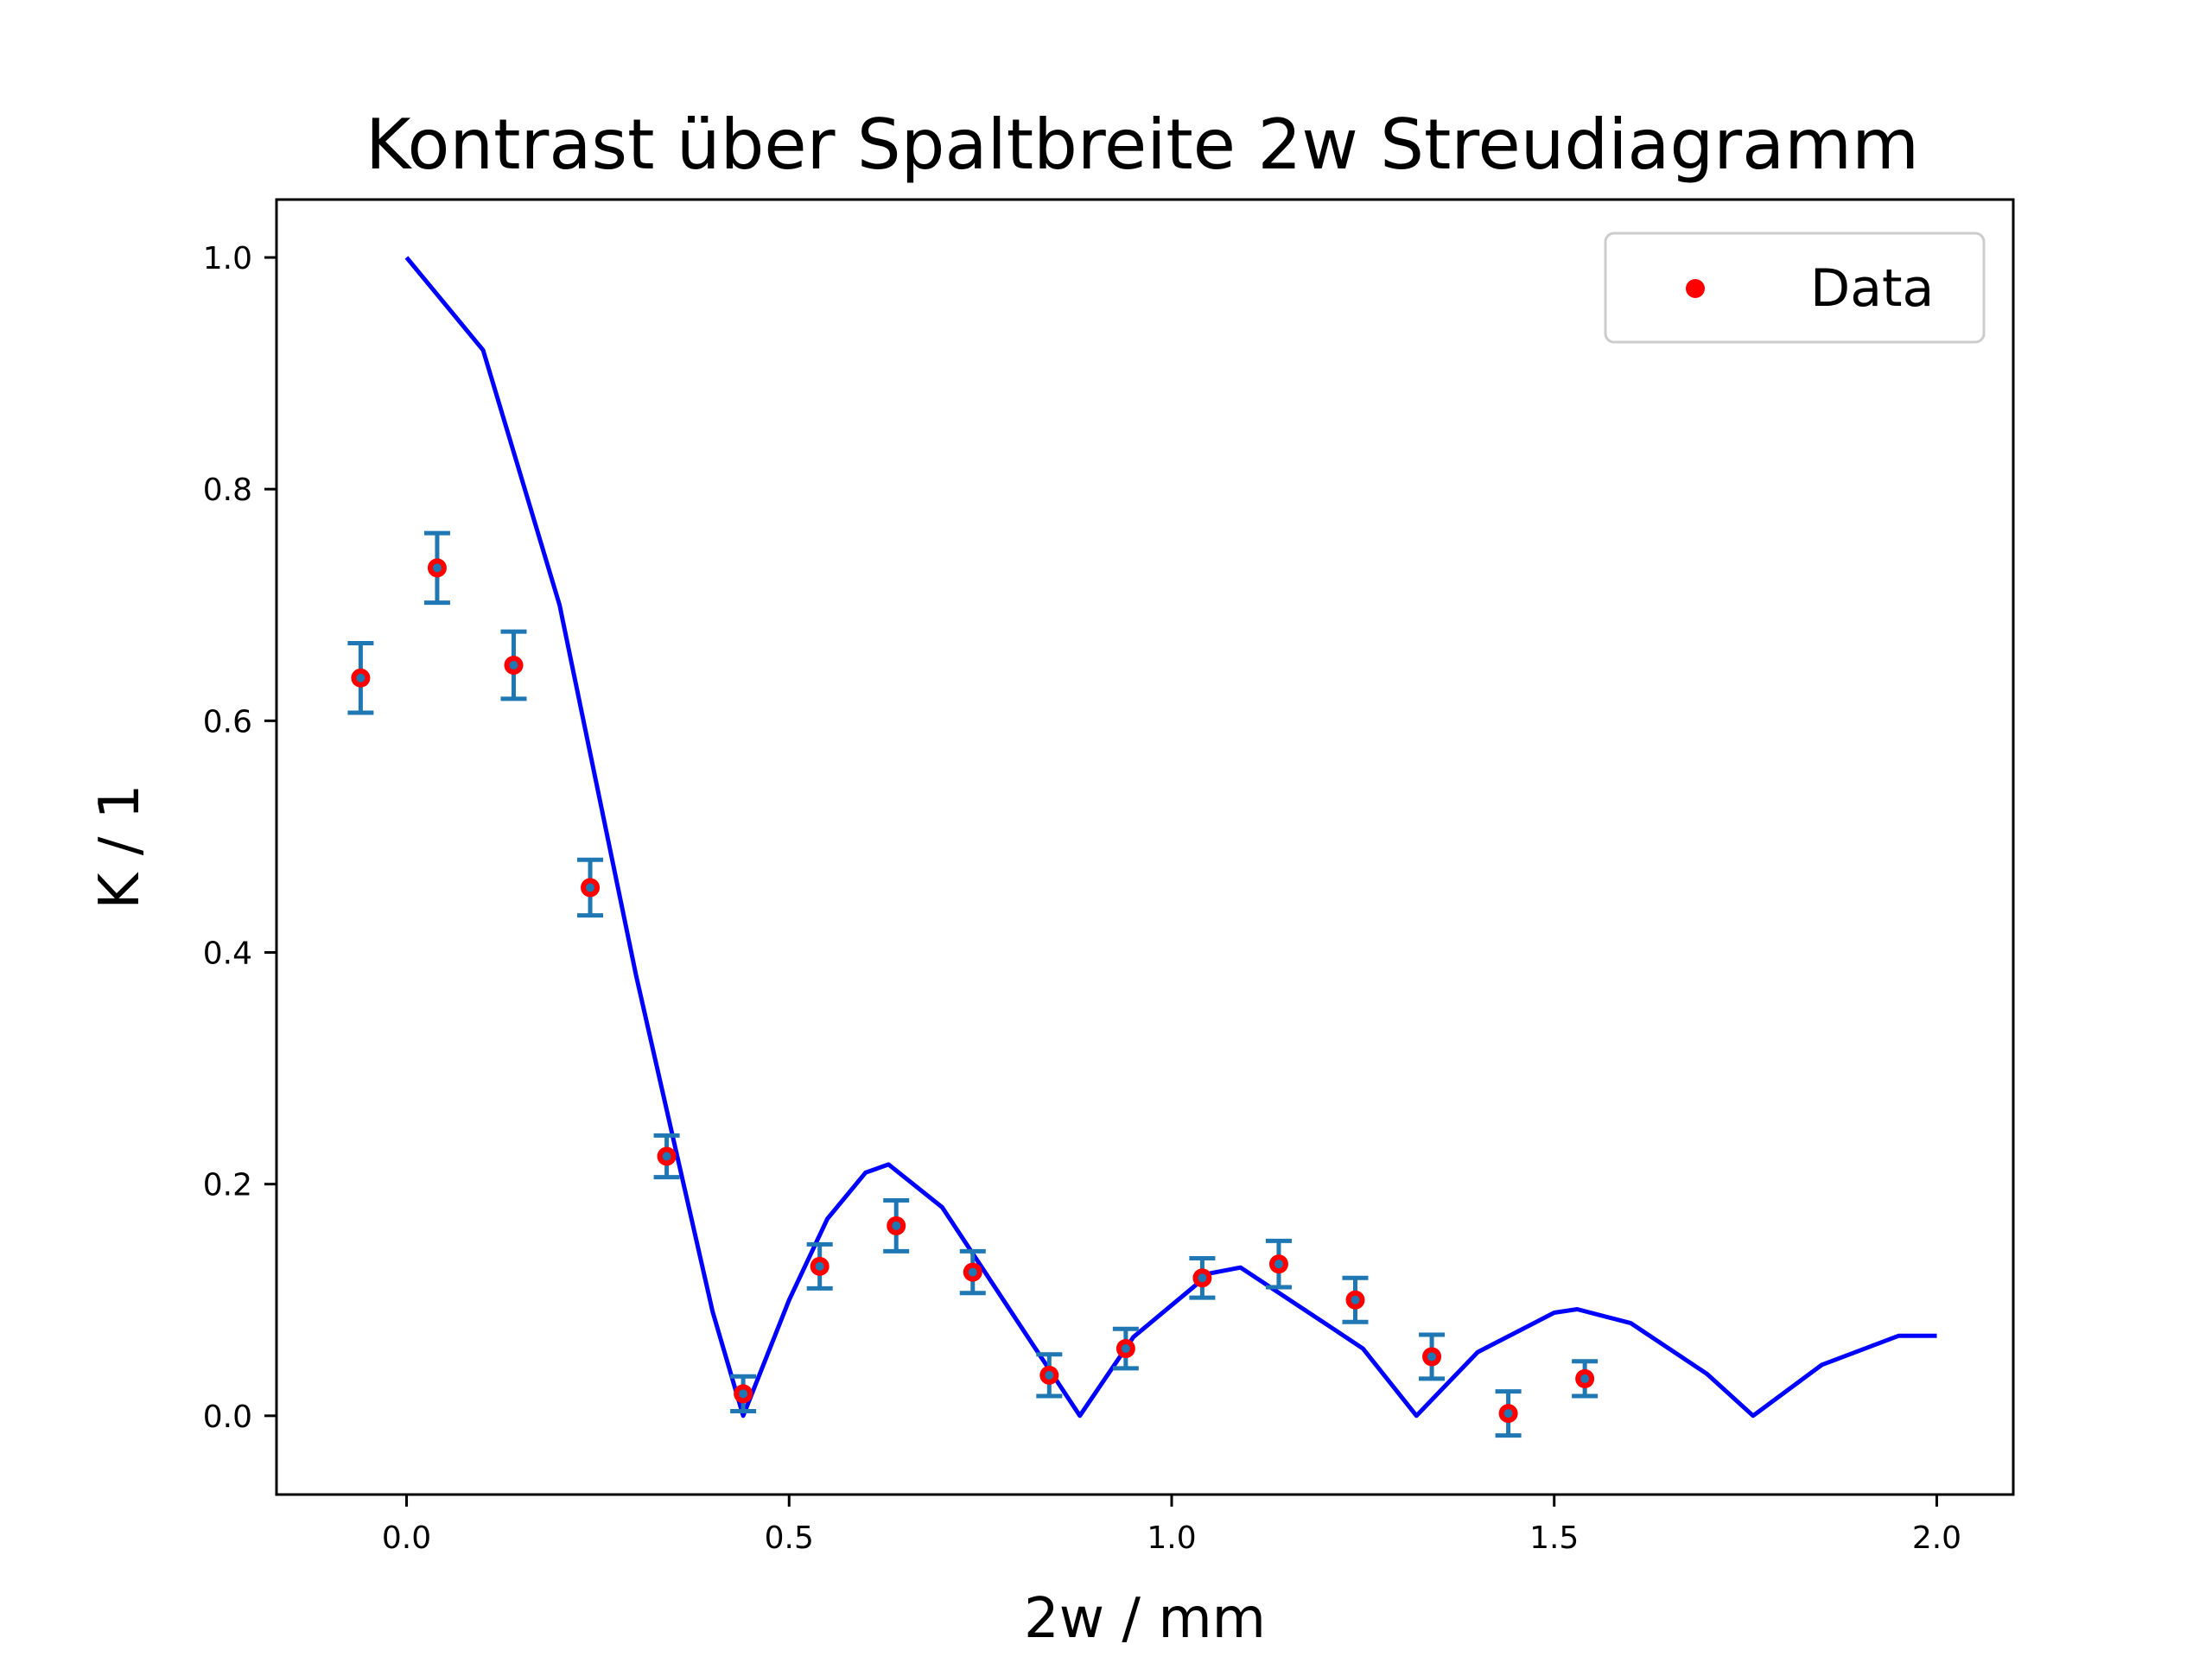 Image resolution: width=2212 pixels, height=1663 pixels. Describe the element at coordinates (239, 838) in the screenshot. I see `y-axis: 0.0 0.2 0.4 0.6 0.8 1.0` at that location.